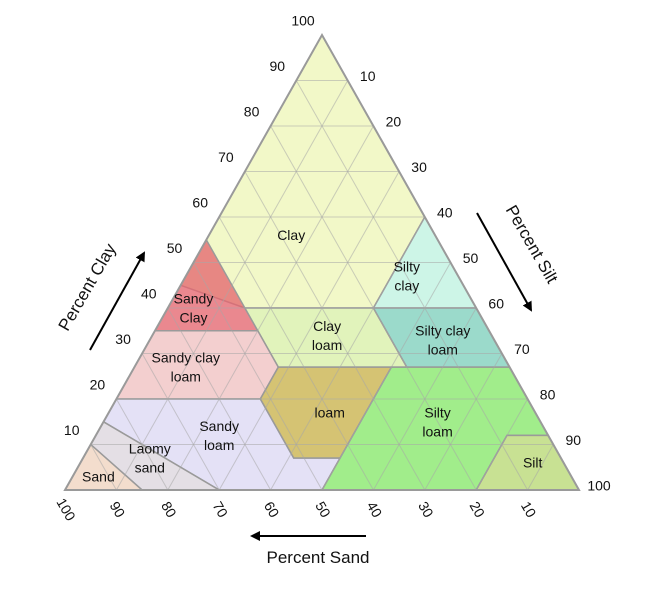 Image resolution: width=650 pixels, height=600 pixels. I want to click on region-label-clay-loam: Clay loam, so click(327, 335).